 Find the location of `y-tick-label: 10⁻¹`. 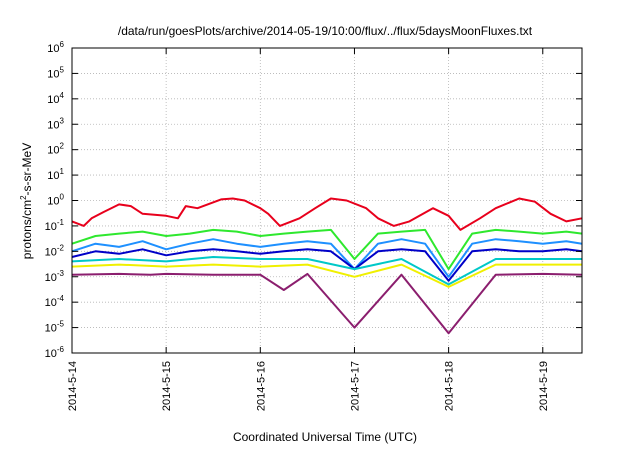

y-tick-label: 10⁻¹ is located at coordinates (55, 225).